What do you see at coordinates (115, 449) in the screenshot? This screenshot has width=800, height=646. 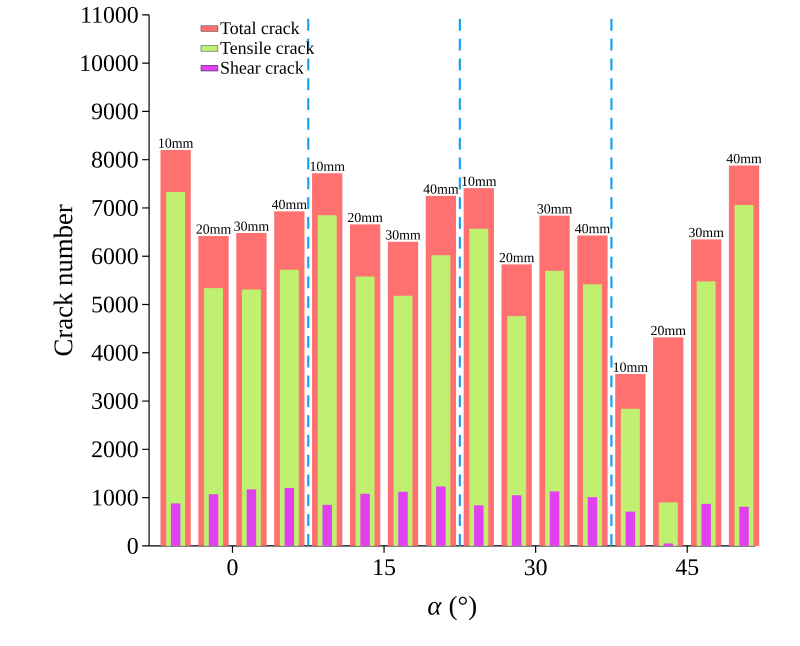 I see `y-tick-label: 2000` at bounding box center [115, 449].